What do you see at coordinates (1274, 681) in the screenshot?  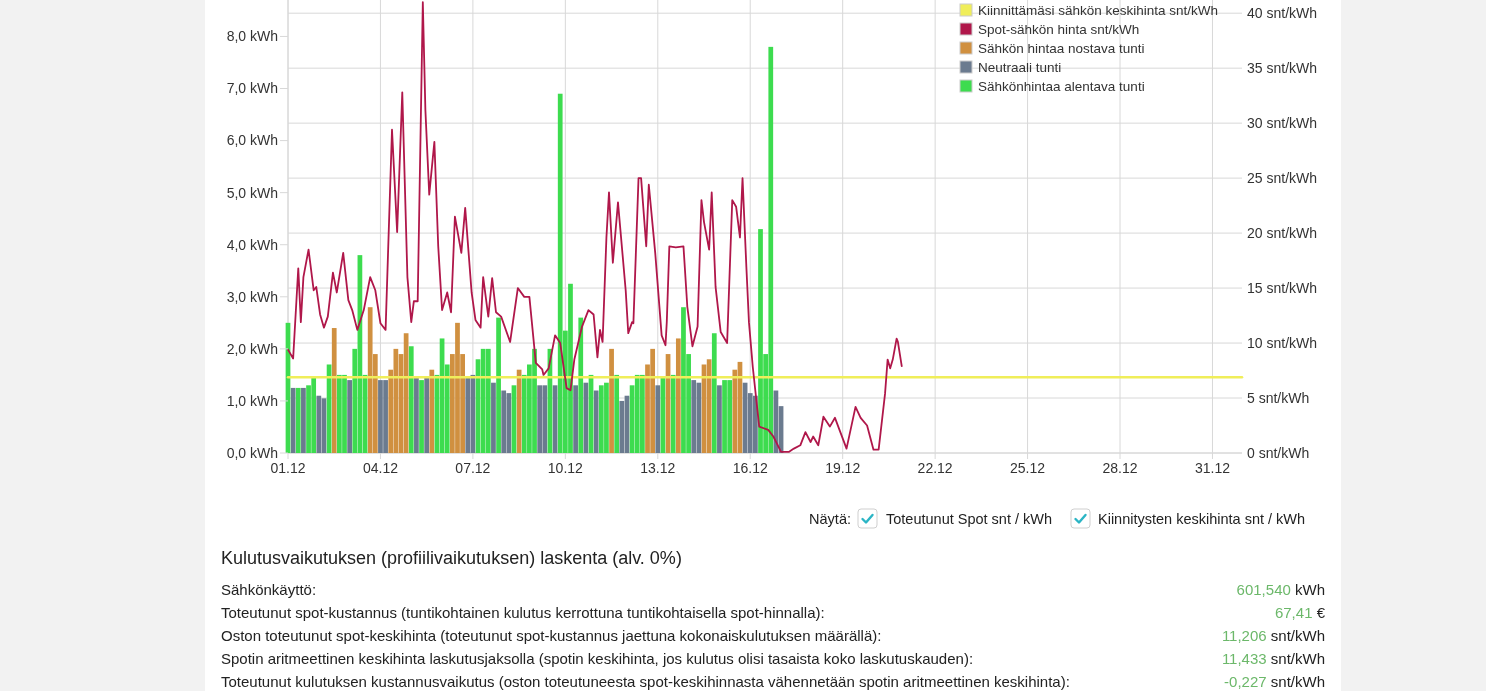 I see `text: -0,227 snt/kWh` at bounding box center [1274, 681].